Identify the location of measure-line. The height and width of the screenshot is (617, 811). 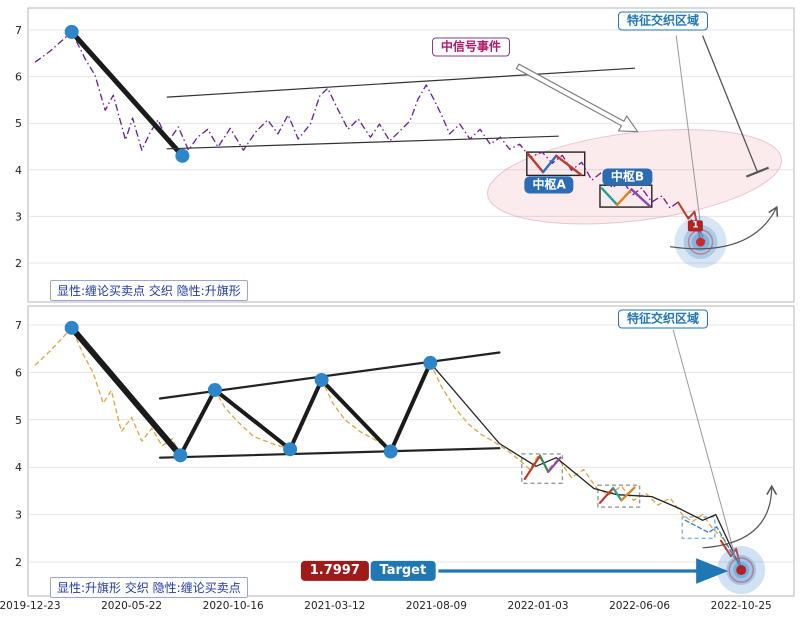
(730, 104).